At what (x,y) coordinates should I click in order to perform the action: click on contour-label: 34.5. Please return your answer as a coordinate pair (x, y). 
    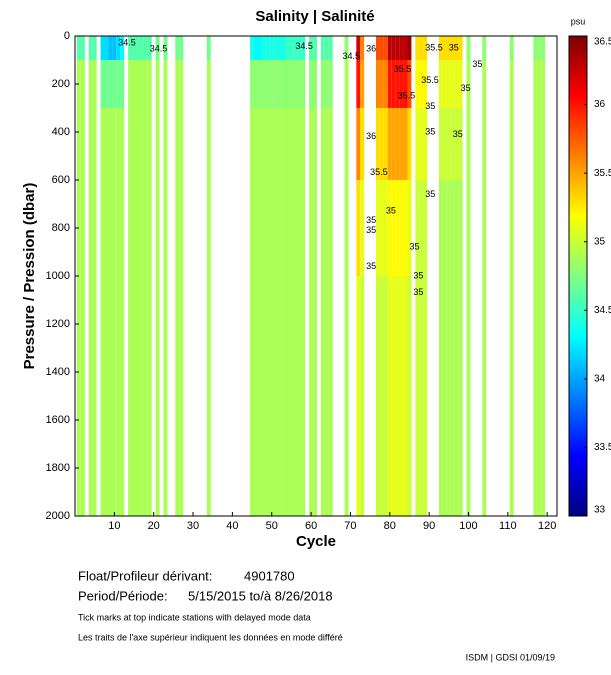
    Looking at the image, I should click on (159, 49).